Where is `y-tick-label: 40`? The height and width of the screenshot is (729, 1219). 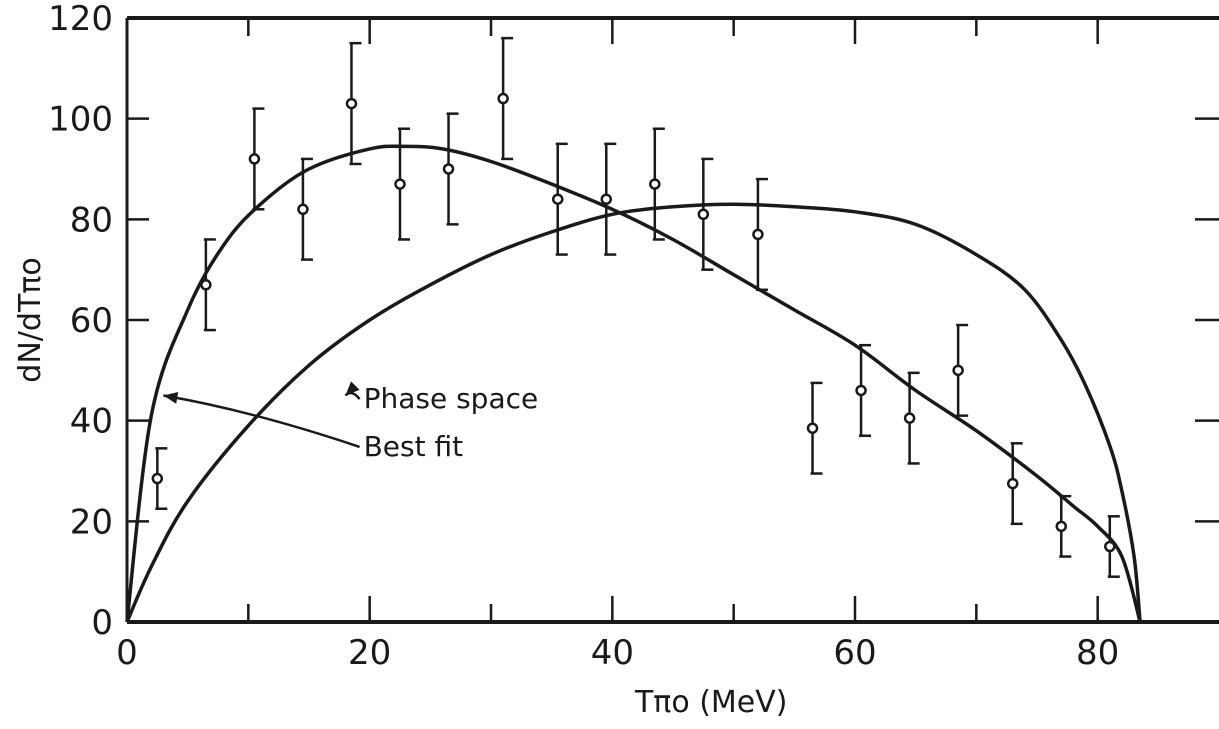
y-tick-label: 40 is located at coordinates (91, 422).